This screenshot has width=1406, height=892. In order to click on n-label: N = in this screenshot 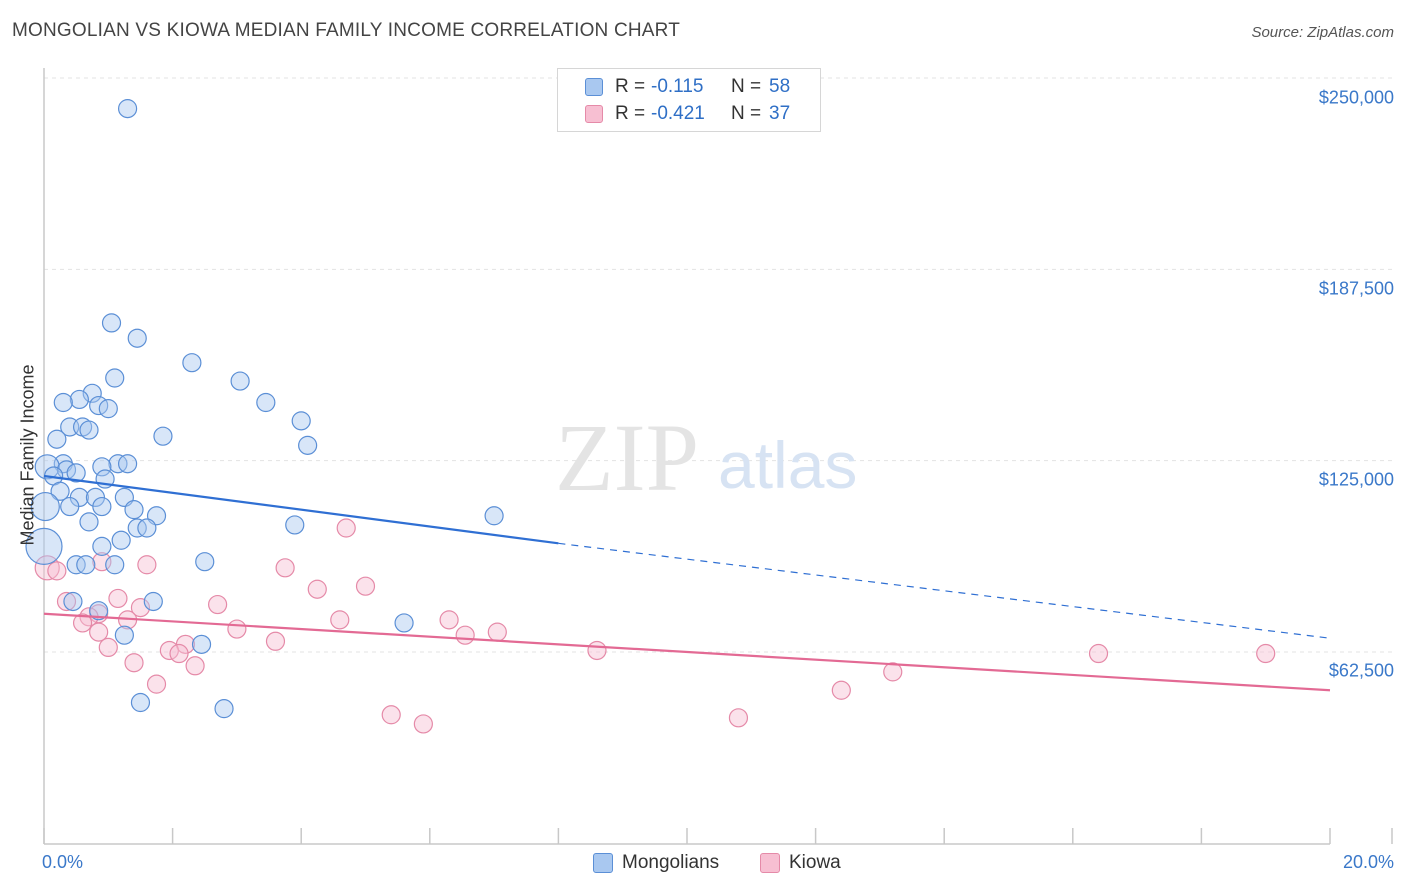, I will do `click(746, 113)`.